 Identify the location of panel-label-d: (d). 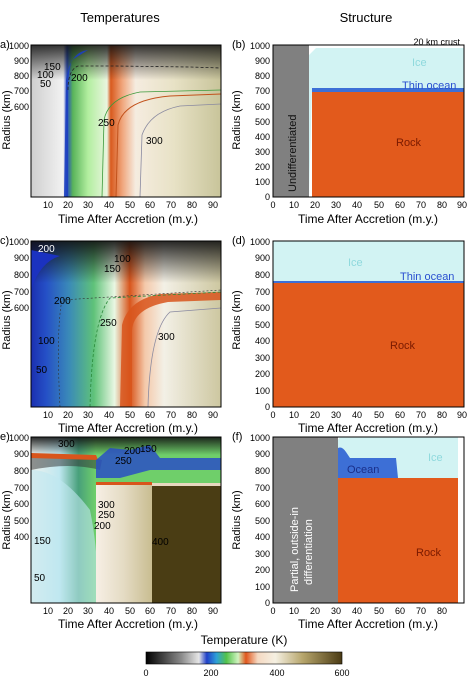
(238, 241).